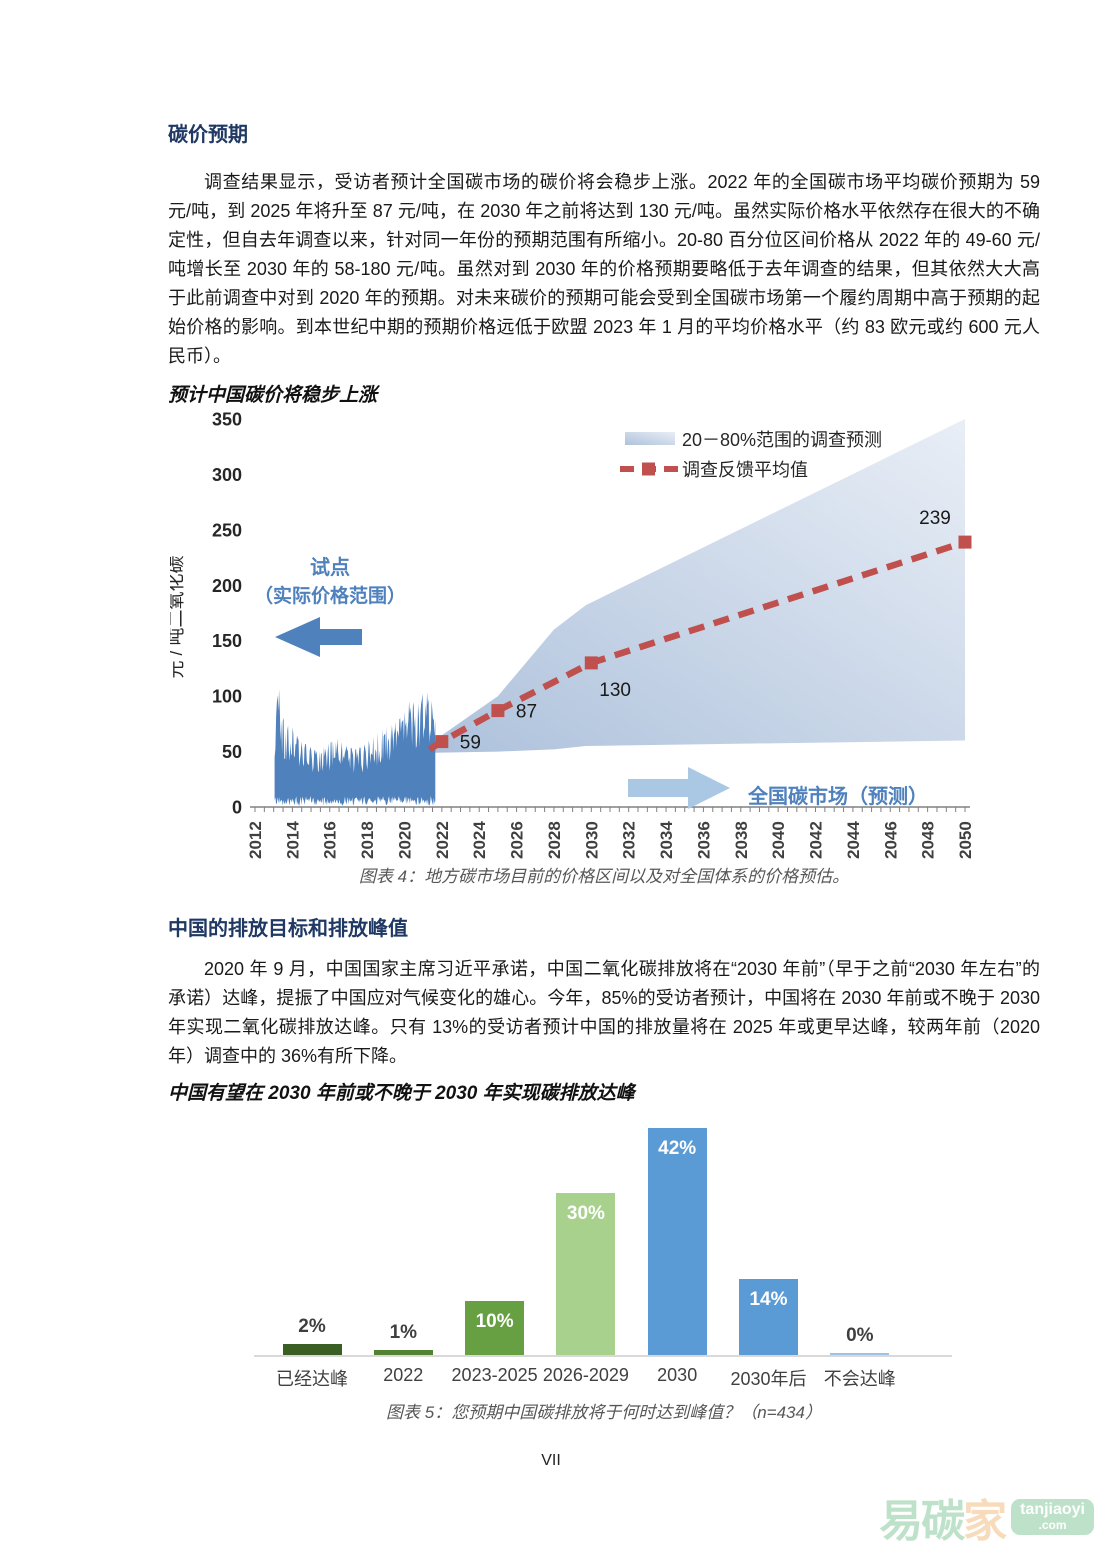 The image size is (1102, 1559). What do you see at coordinates (859, 1379) in the screenshot?
I see `bar-category-label: 不会达峰` at bounding box center [859, 1379].